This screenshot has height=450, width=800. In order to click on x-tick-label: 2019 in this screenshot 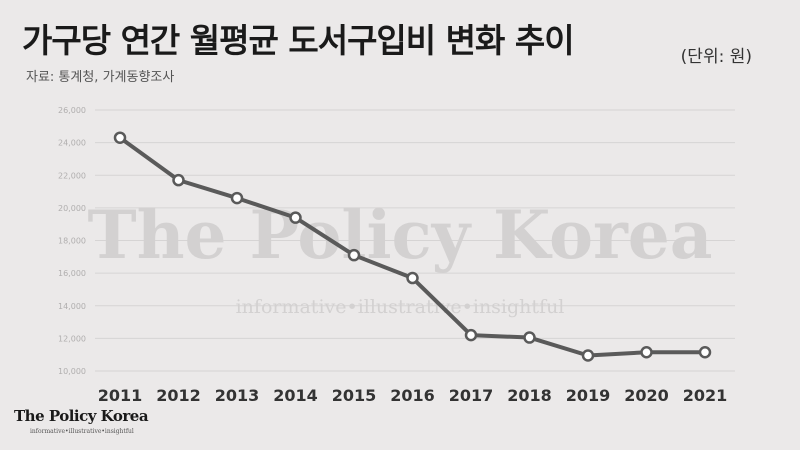, I will do `click(588, 395)`.